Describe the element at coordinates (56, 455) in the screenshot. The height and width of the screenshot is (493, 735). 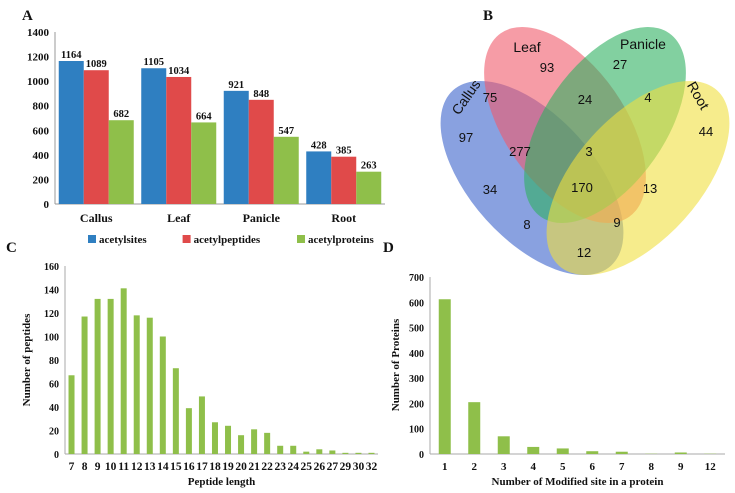
I see `y-tick-label: 0` at that location.